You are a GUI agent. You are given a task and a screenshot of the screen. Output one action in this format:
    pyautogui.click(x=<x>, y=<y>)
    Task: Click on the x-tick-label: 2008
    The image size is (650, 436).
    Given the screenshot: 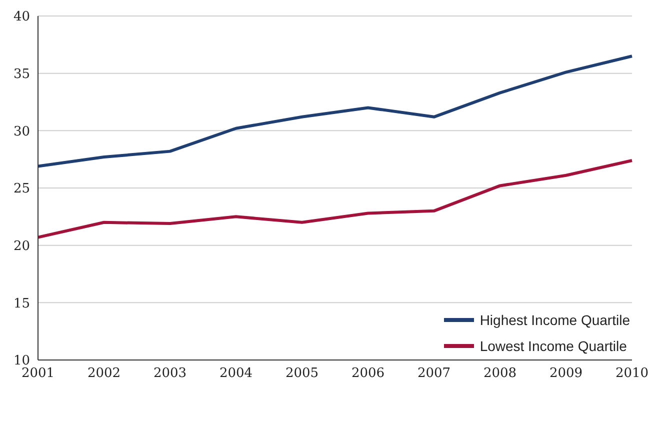 What is the action you would take?
    pyautogui.click(x=500, y=374)
    